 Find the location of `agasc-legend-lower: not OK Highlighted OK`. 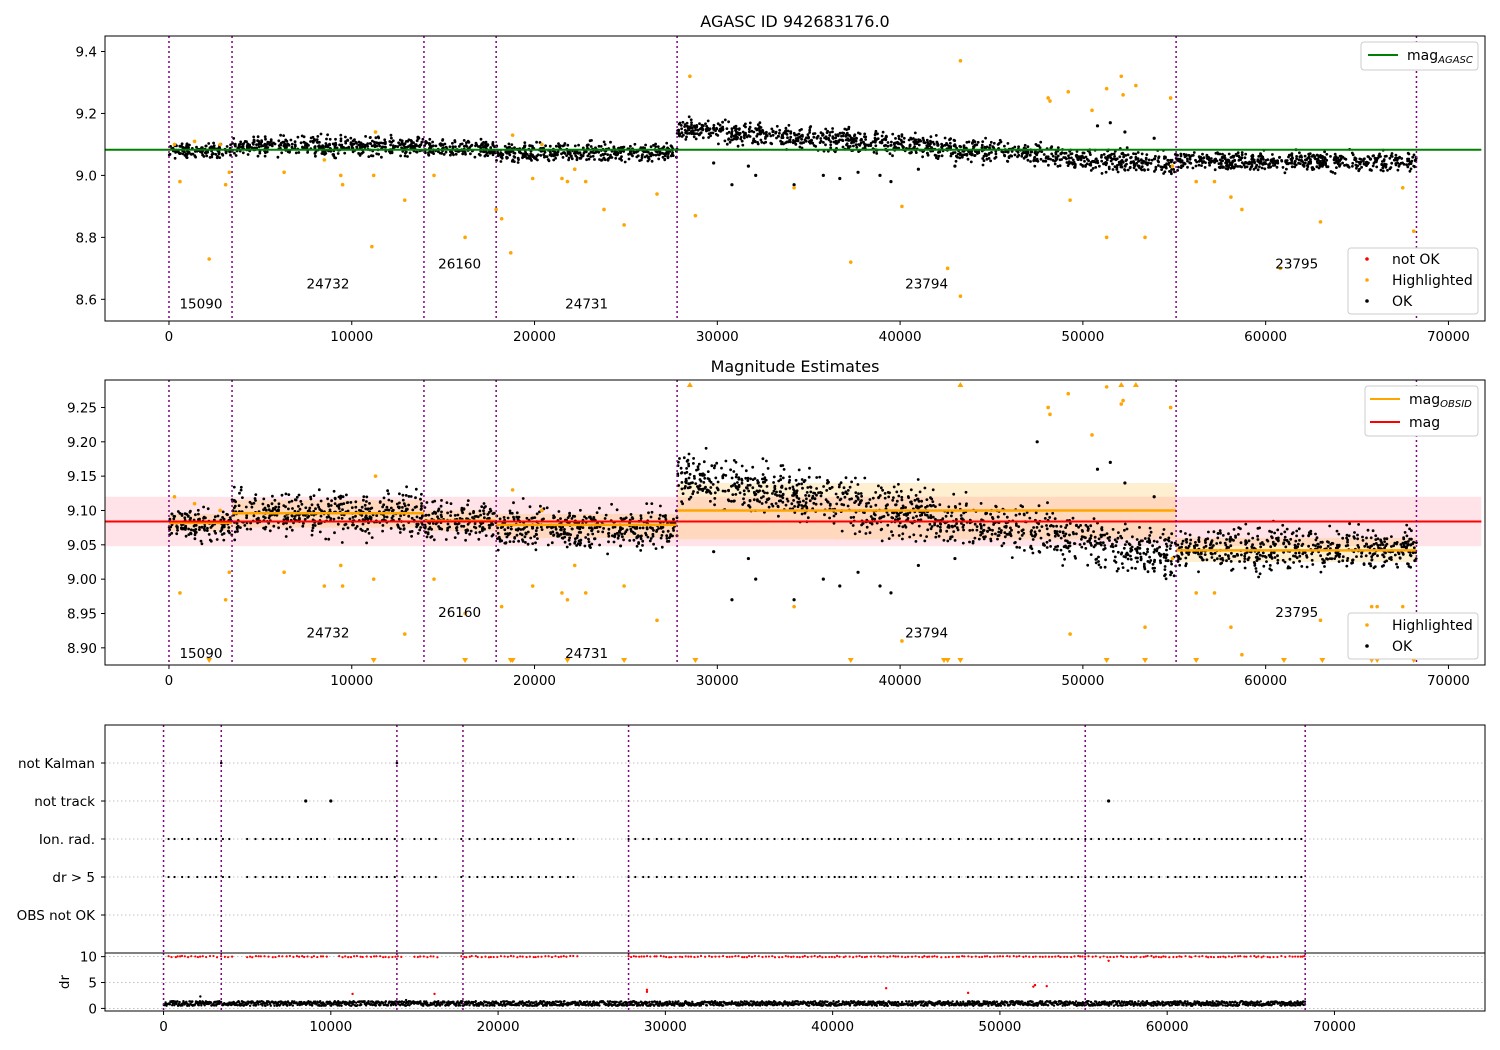

agasc-legend-lower: not OK Highlighted OK is located at coordinates (1413, 281).